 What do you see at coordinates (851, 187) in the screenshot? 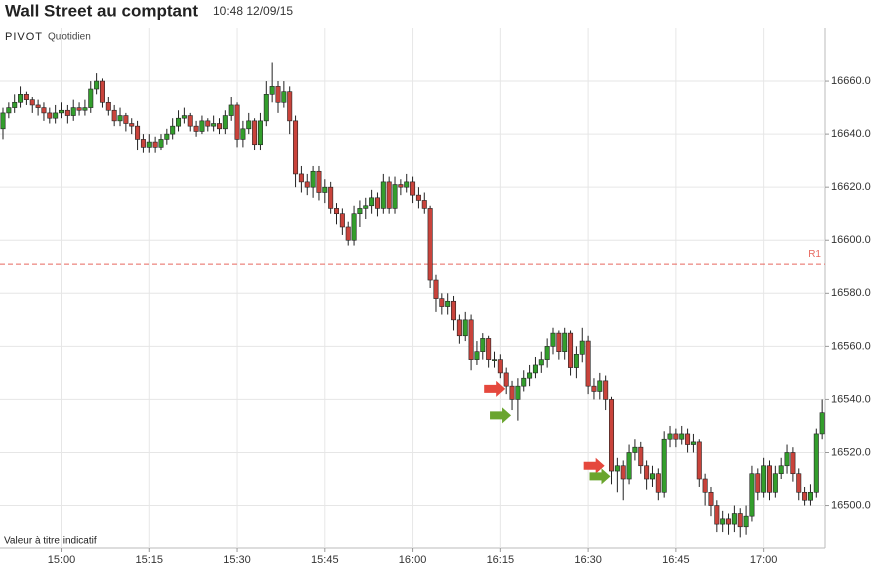
I see `y-tick-label: 16620.0` at bounding box center [851, 187].